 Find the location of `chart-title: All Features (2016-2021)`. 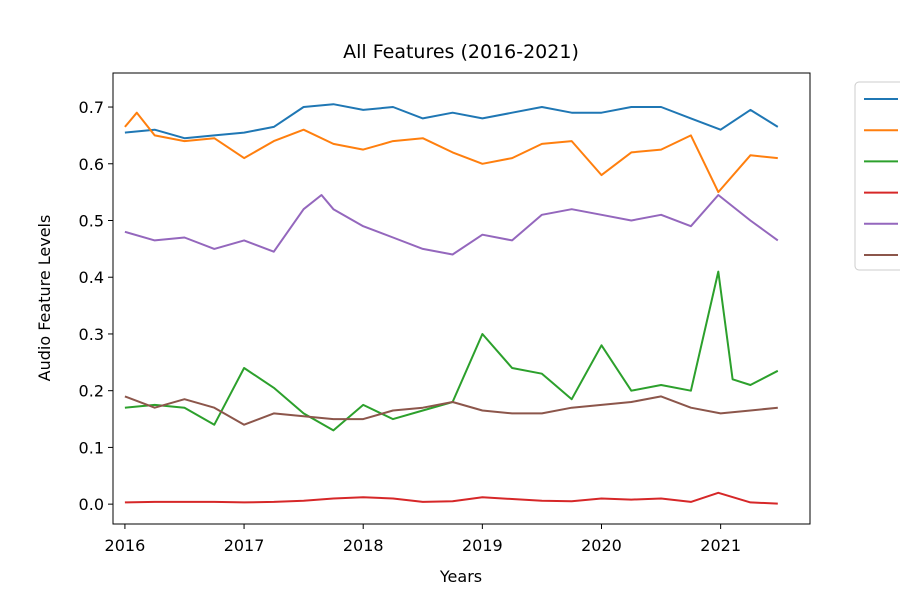

chart-title: All Features (2016-2021) is located at coordinates (461, 52).